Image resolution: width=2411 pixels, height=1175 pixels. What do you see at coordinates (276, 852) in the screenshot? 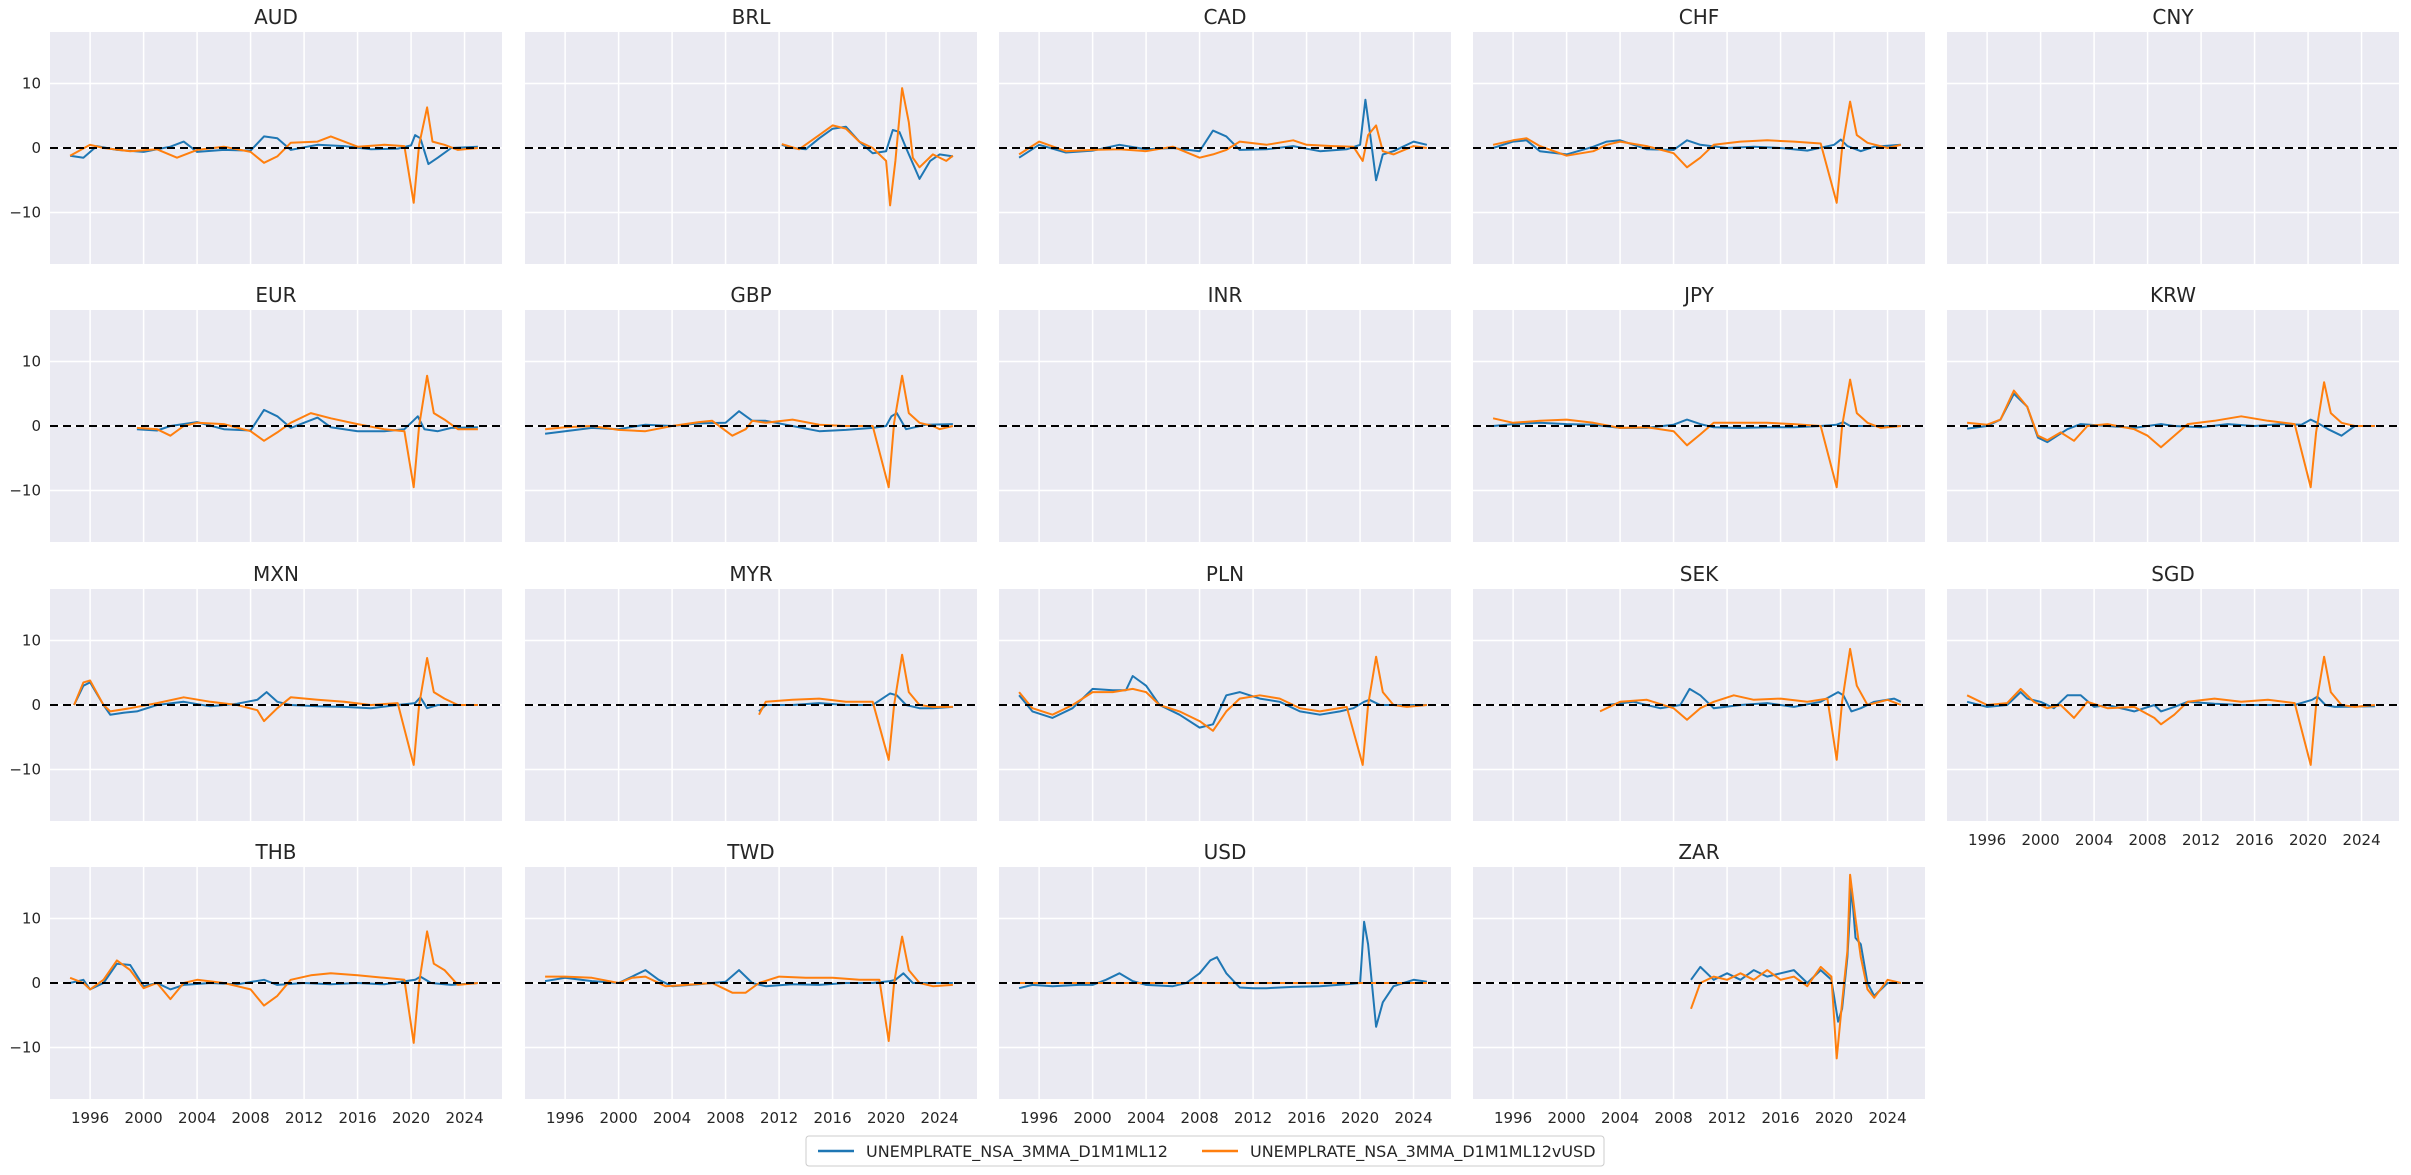
I see `panel-title: THB` at bounding box center [276, 852].